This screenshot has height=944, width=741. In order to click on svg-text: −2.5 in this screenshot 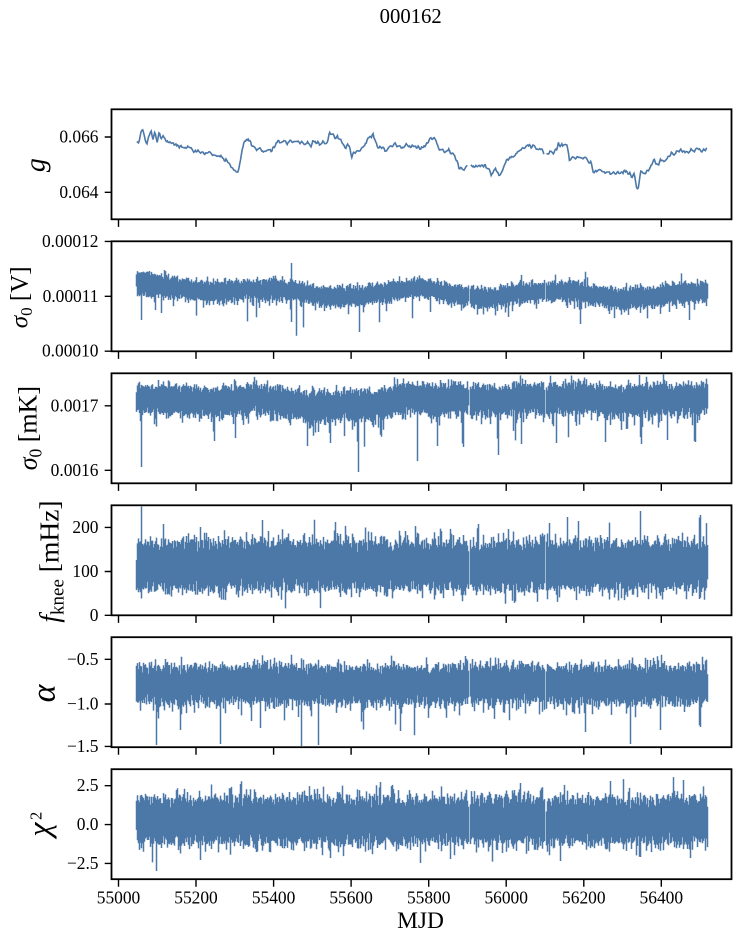, I will do `click(83, 863)`.